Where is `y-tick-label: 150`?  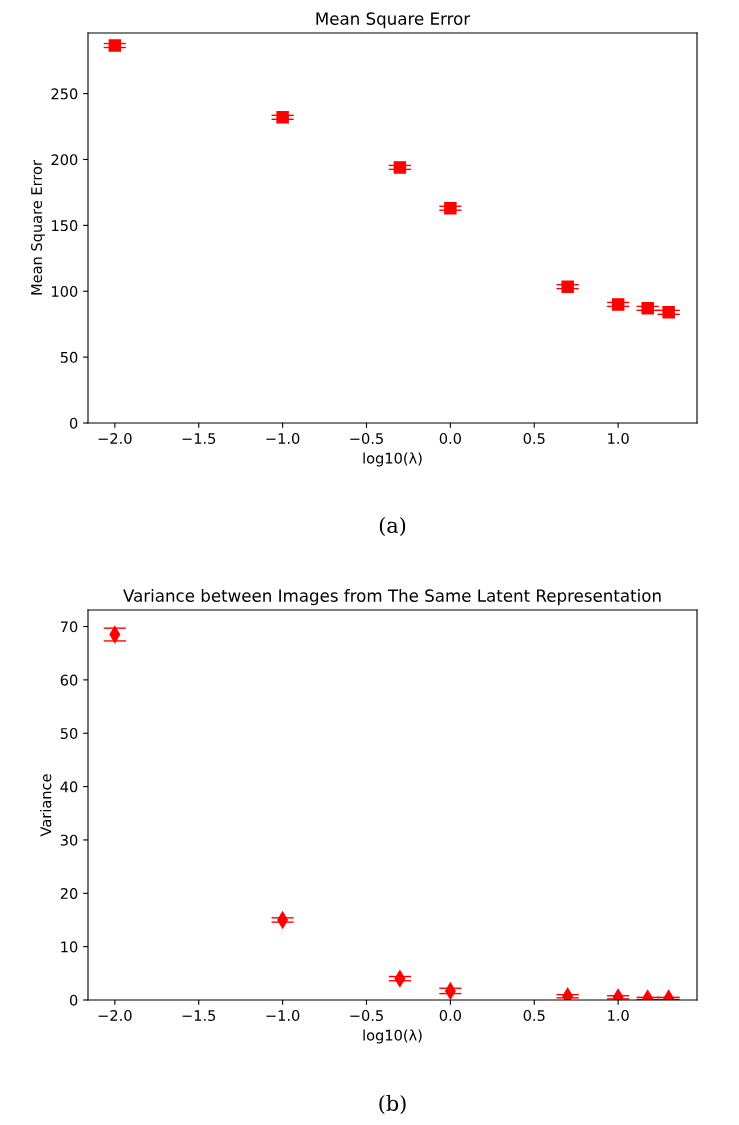
y-tick-label: 150 is located at coordinates (65, 226).